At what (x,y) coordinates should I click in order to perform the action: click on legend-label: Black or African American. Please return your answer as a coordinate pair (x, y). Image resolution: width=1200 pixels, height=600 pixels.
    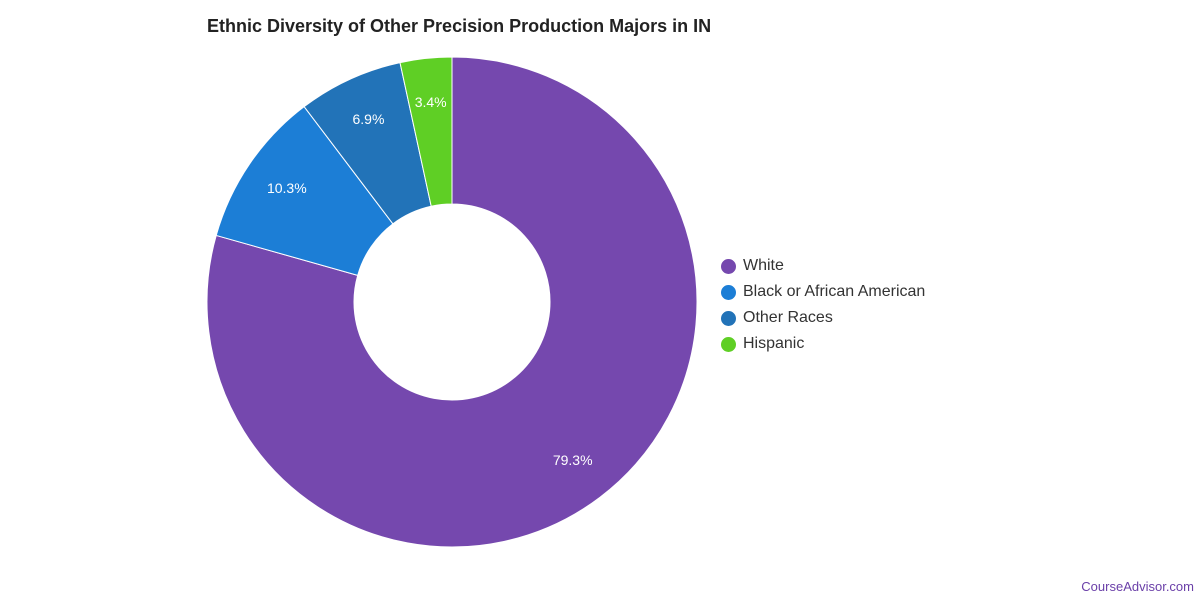
    Looking at the image, I should click on (834, 291).